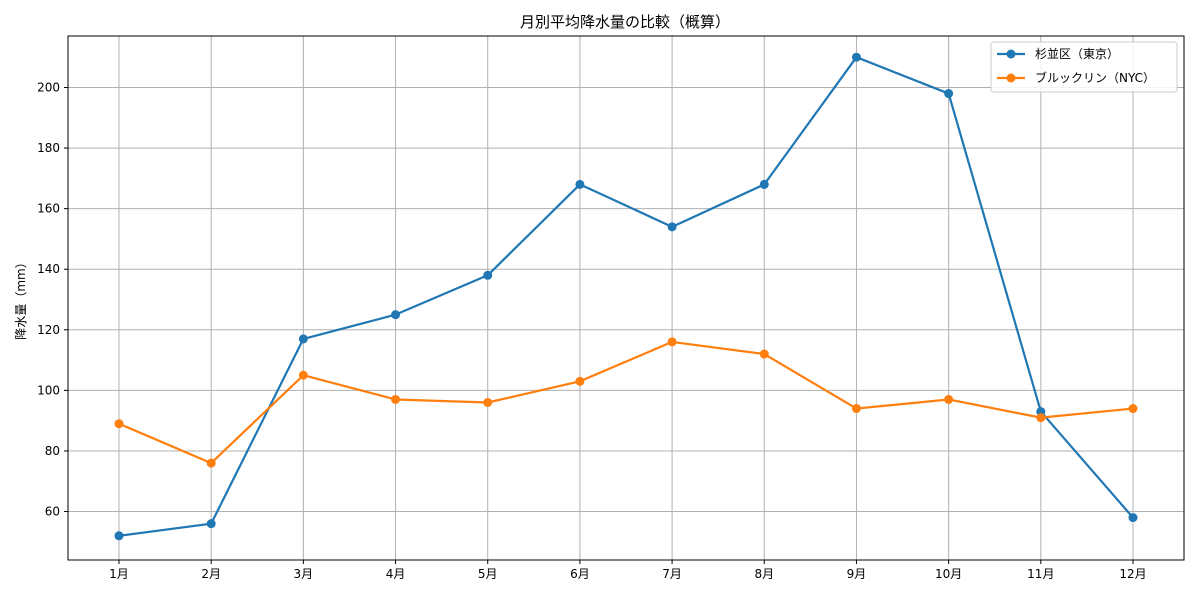 The height and width of the screenshot is (600, 1200). I want to click on x-tick-label: 12月, so click(1132, 574).